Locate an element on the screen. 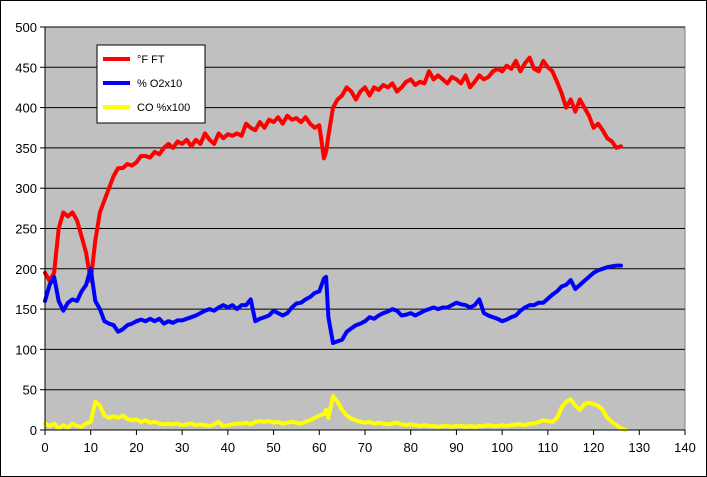  x-tick-label-70: 70 is located at coordinates (365, 447).